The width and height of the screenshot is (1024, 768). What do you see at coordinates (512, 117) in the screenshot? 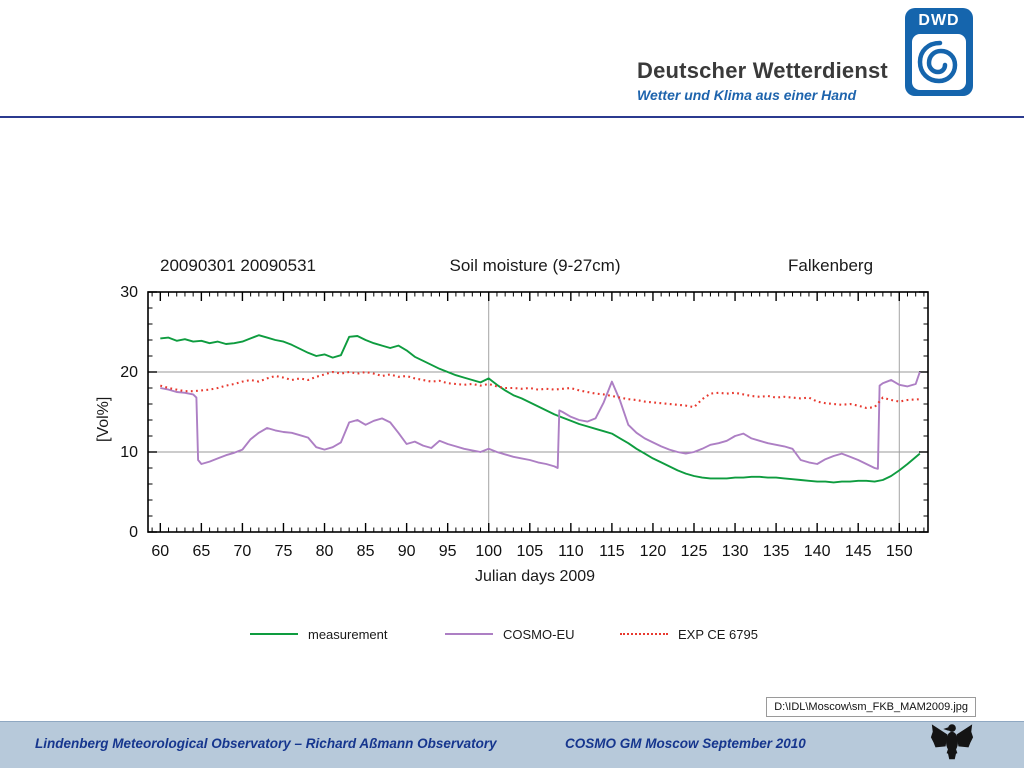
I see `header-divider` at bounding box center [512, 117].